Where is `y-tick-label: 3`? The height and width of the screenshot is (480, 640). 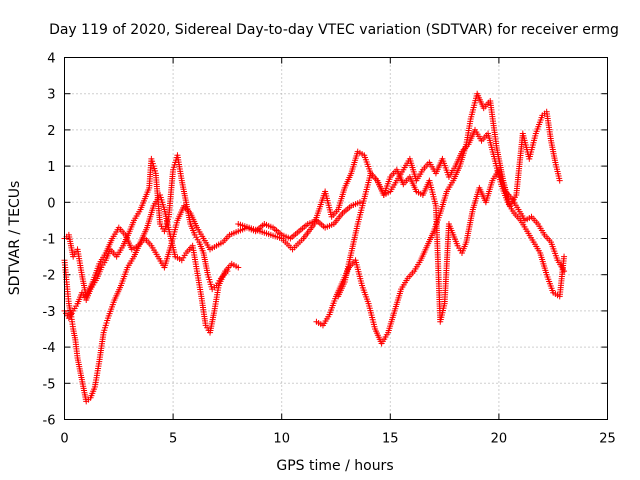 y-tick-label: 3 is located at coordinates (51, 95).